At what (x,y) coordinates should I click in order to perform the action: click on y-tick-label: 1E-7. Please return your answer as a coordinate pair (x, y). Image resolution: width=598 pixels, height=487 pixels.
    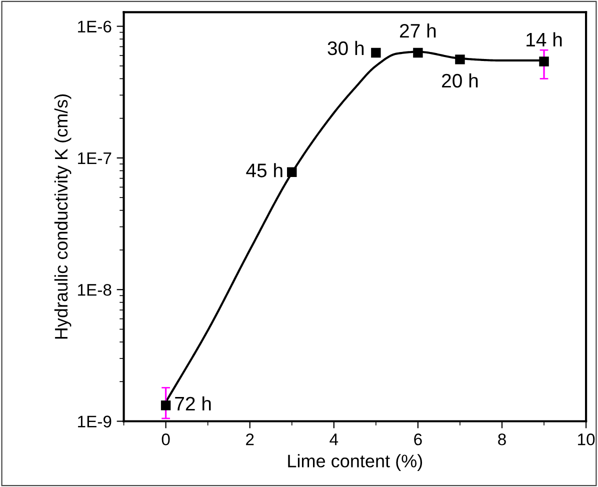
    Looking at the image, I should click on (95, 158).